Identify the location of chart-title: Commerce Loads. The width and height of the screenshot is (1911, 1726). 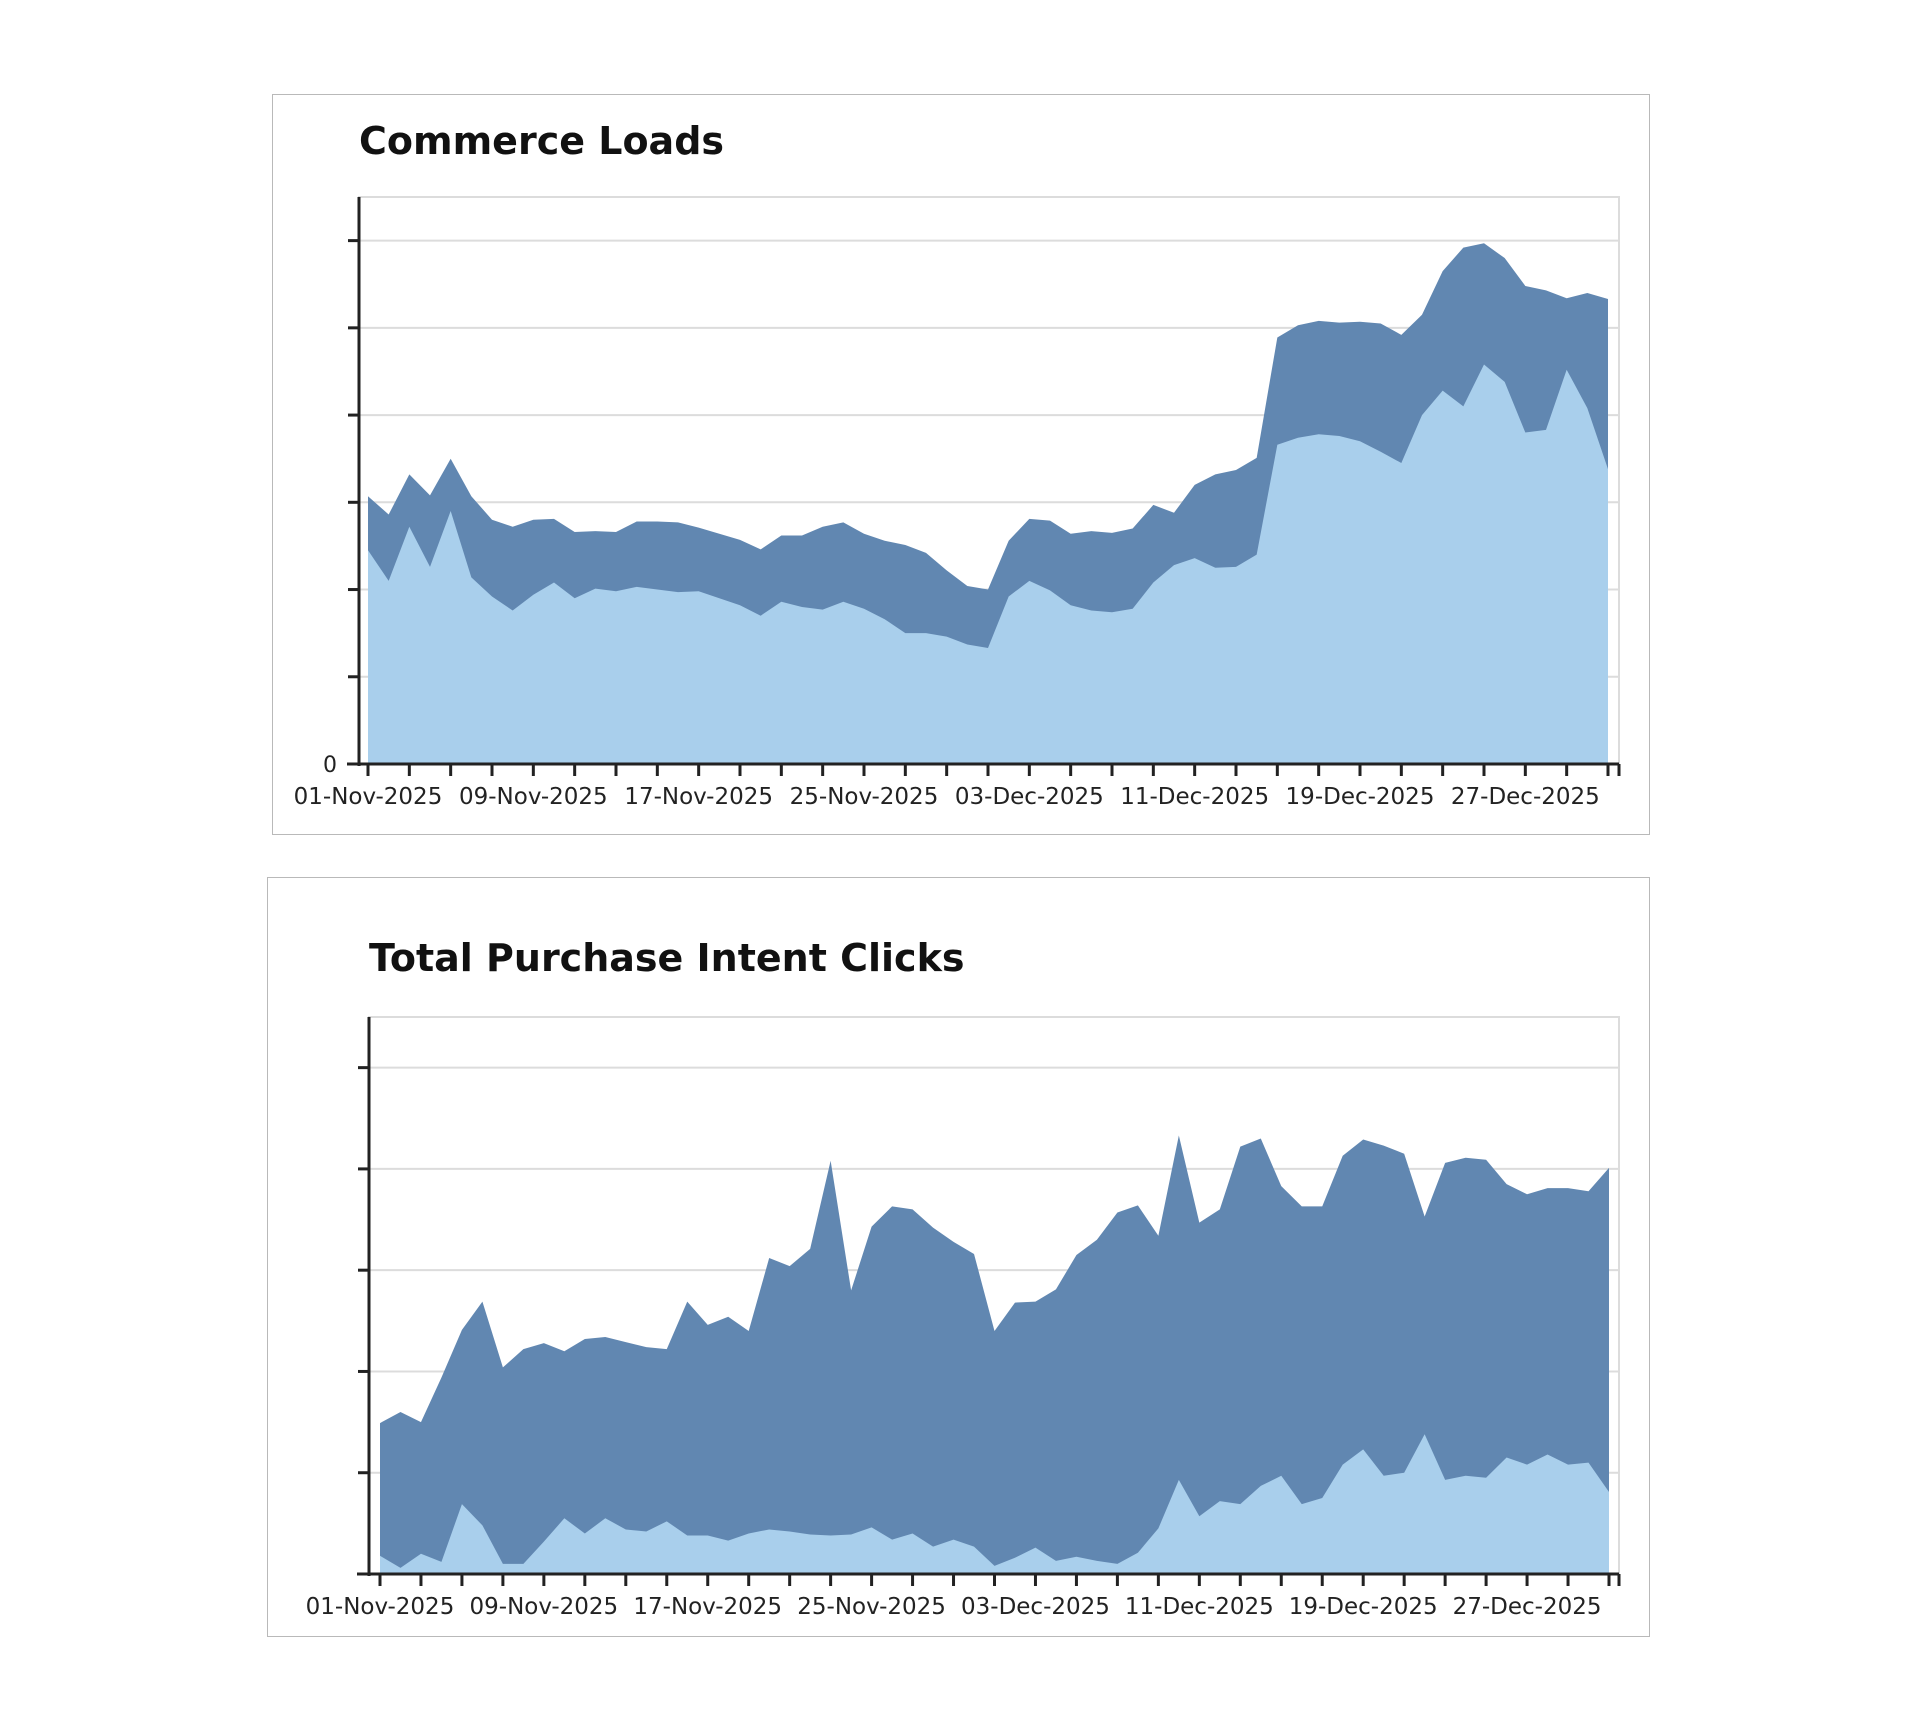
(542, 141).